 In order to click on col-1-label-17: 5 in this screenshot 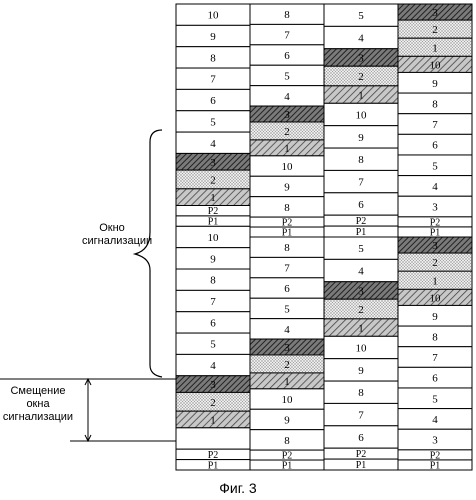, I will do `click(213, 345)`.